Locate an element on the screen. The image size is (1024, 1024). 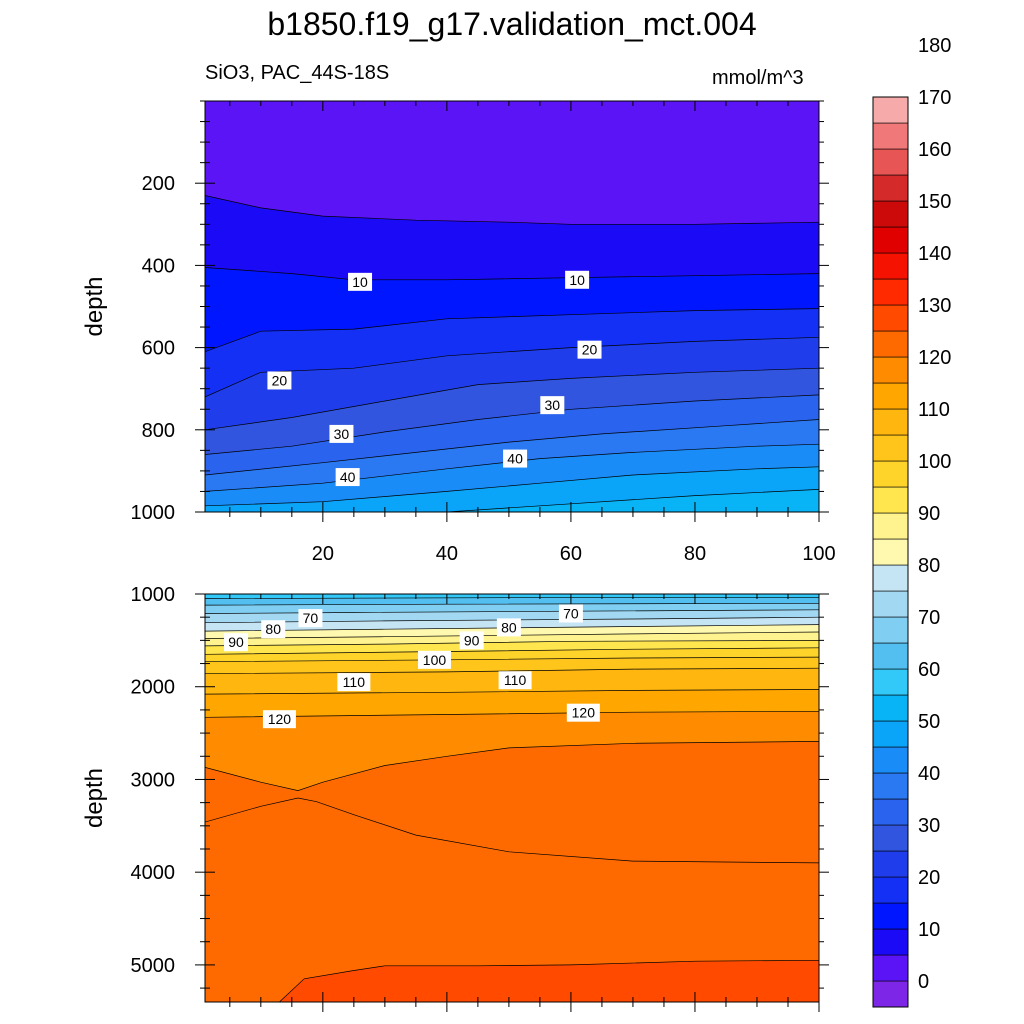
y-tick-label: 400 is located at coordinates (158, 266).